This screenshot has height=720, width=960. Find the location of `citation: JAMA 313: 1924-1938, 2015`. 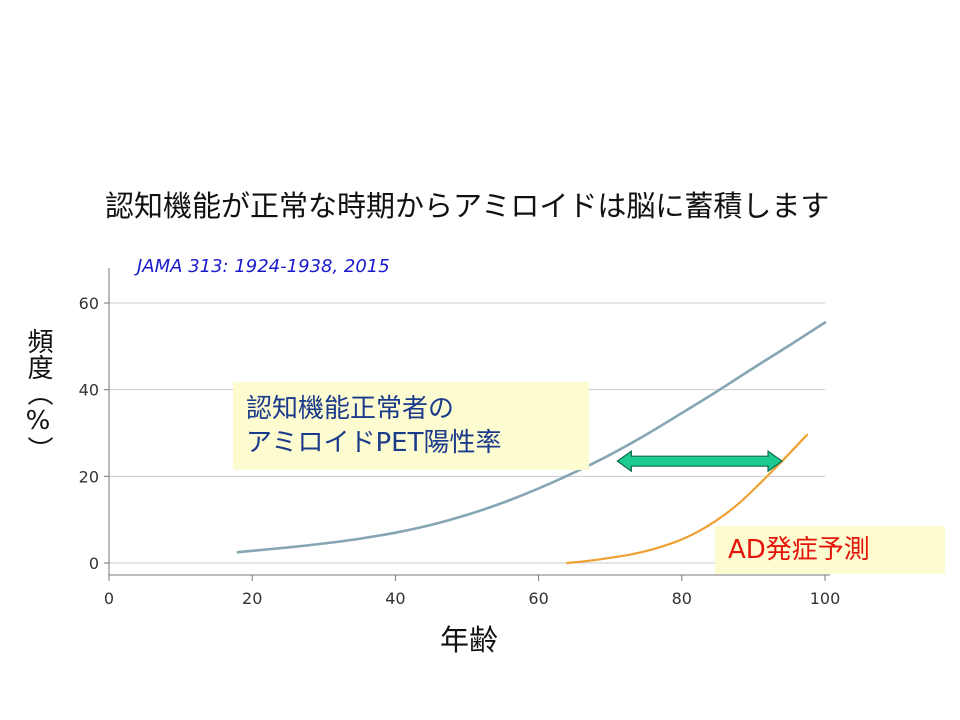

citation: JAMA 313: 1924-1938, 2015 is located at coordinates (263, 266).